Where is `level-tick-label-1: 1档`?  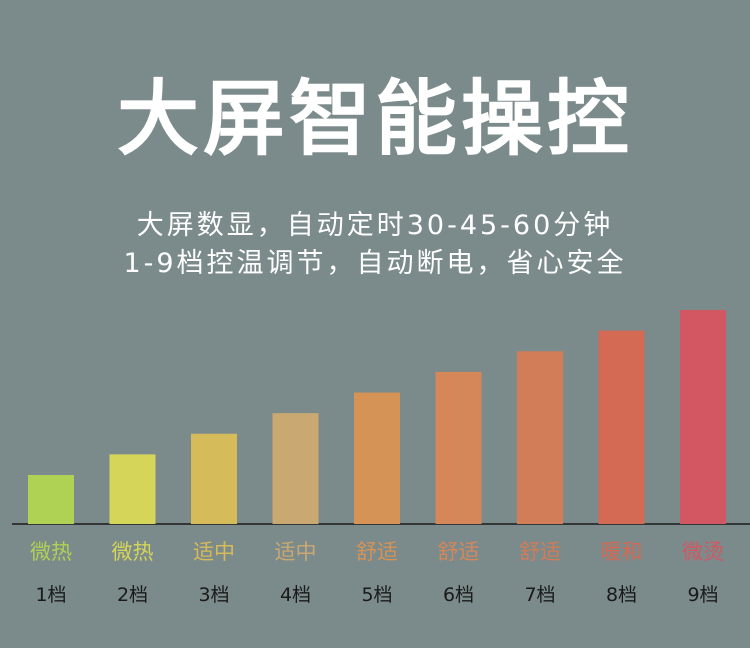 level-tick-label-1: 1档 is located at coordinates (50, 595).